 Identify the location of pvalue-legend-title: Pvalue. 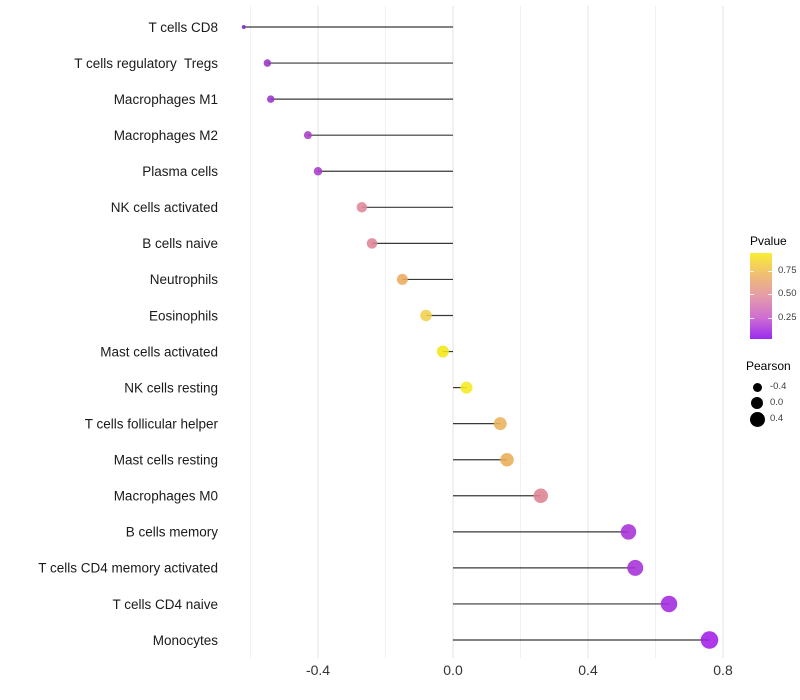
(768, 241).